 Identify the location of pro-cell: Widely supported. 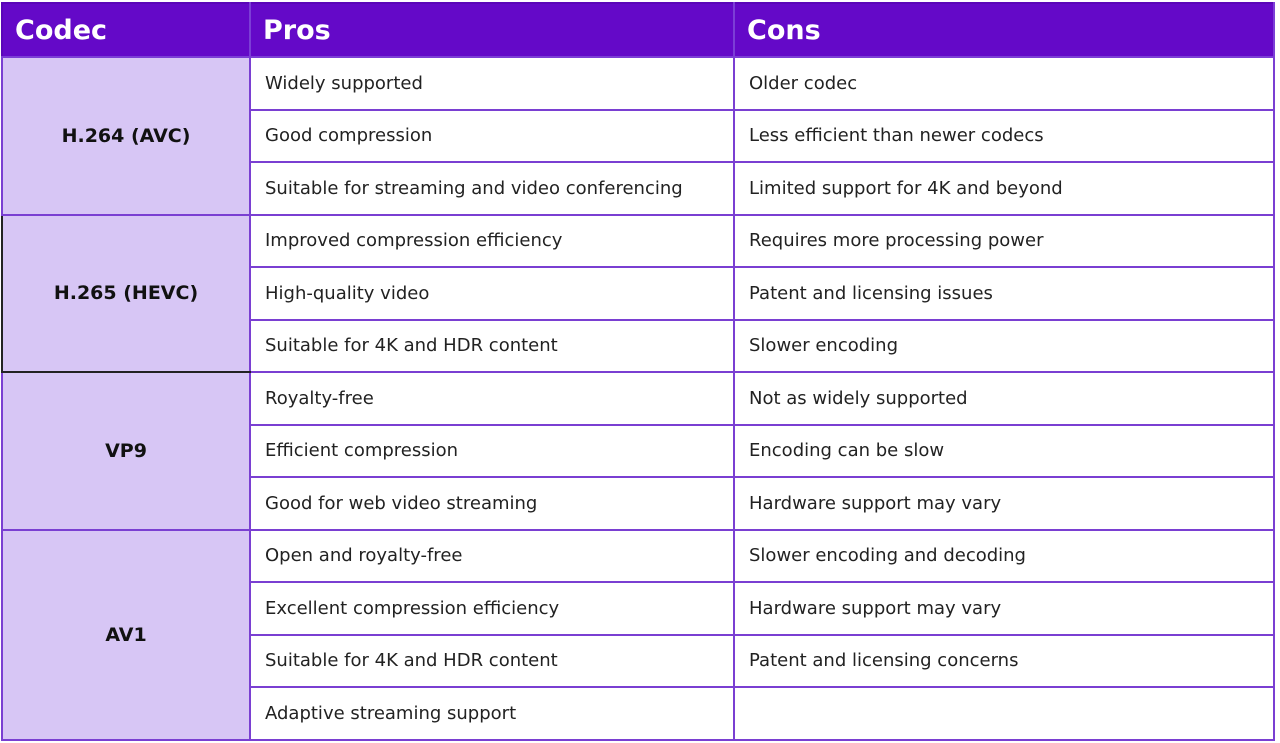
(492, 83).